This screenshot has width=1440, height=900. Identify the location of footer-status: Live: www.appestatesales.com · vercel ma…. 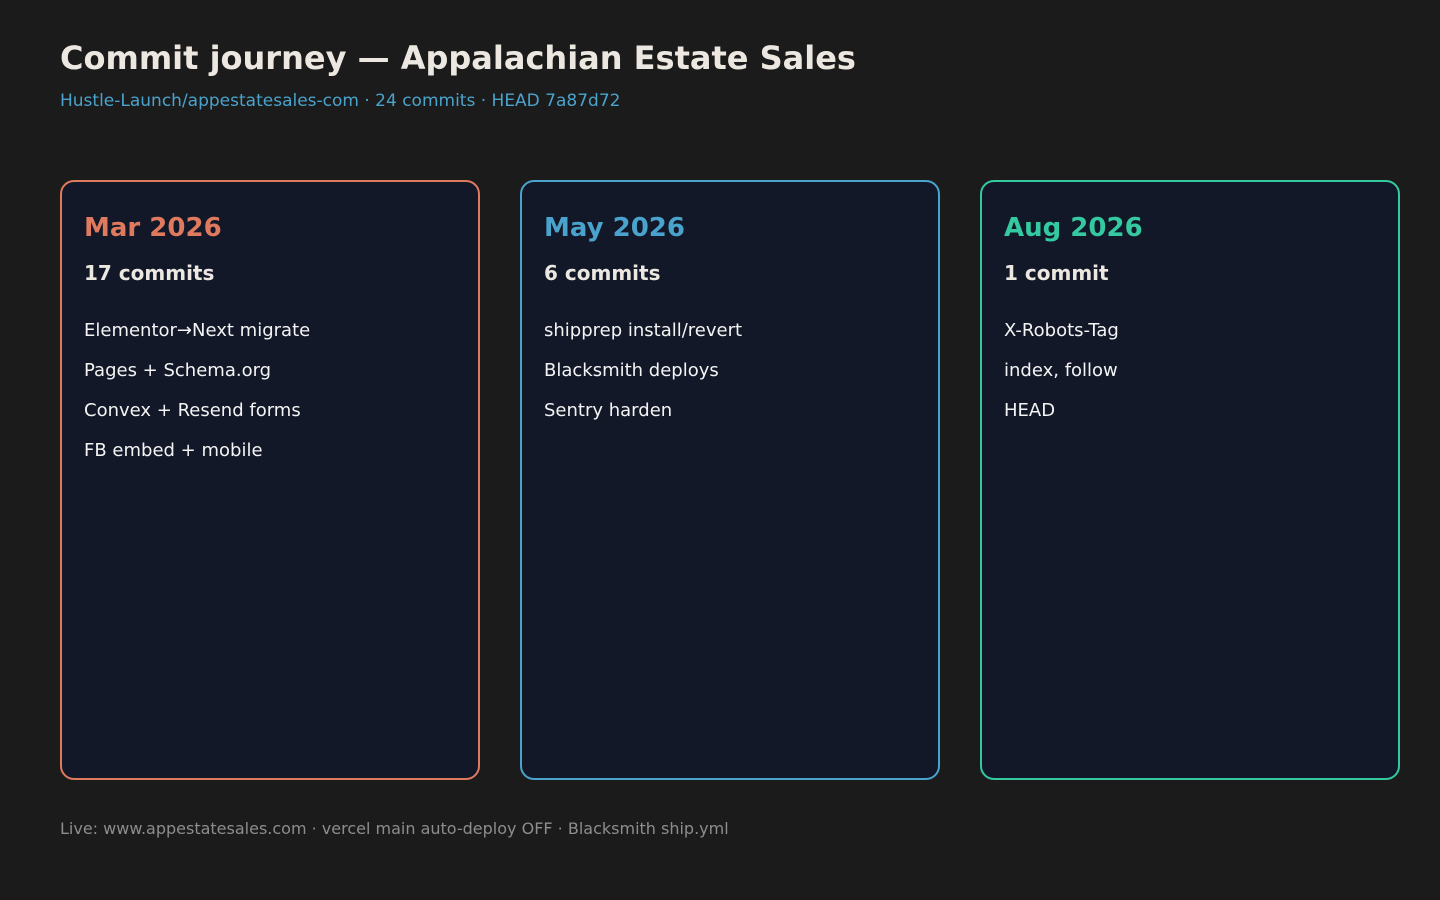
(394, 828).